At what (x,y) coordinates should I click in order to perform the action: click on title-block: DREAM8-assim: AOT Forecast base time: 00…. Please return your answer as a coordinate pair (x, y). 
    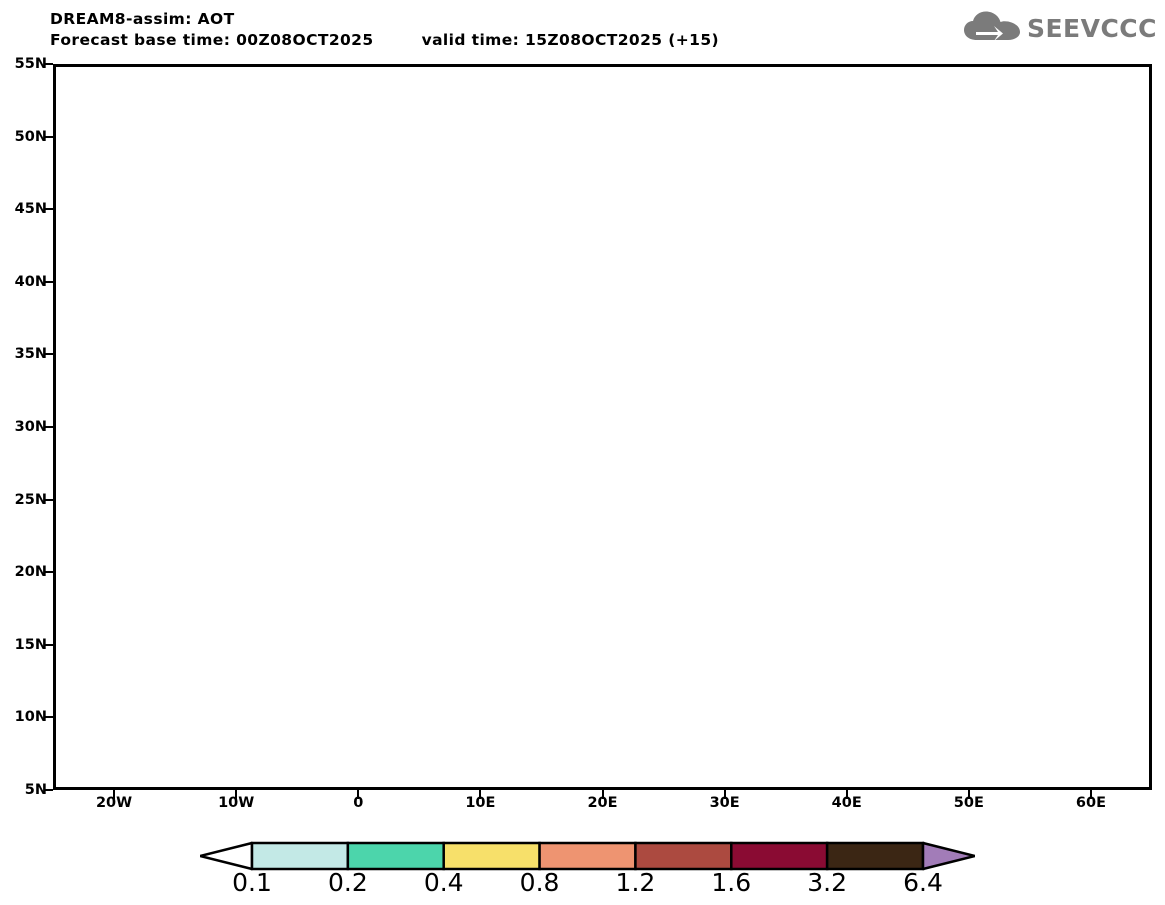
    Looking at the image, I should click on (384, 30).